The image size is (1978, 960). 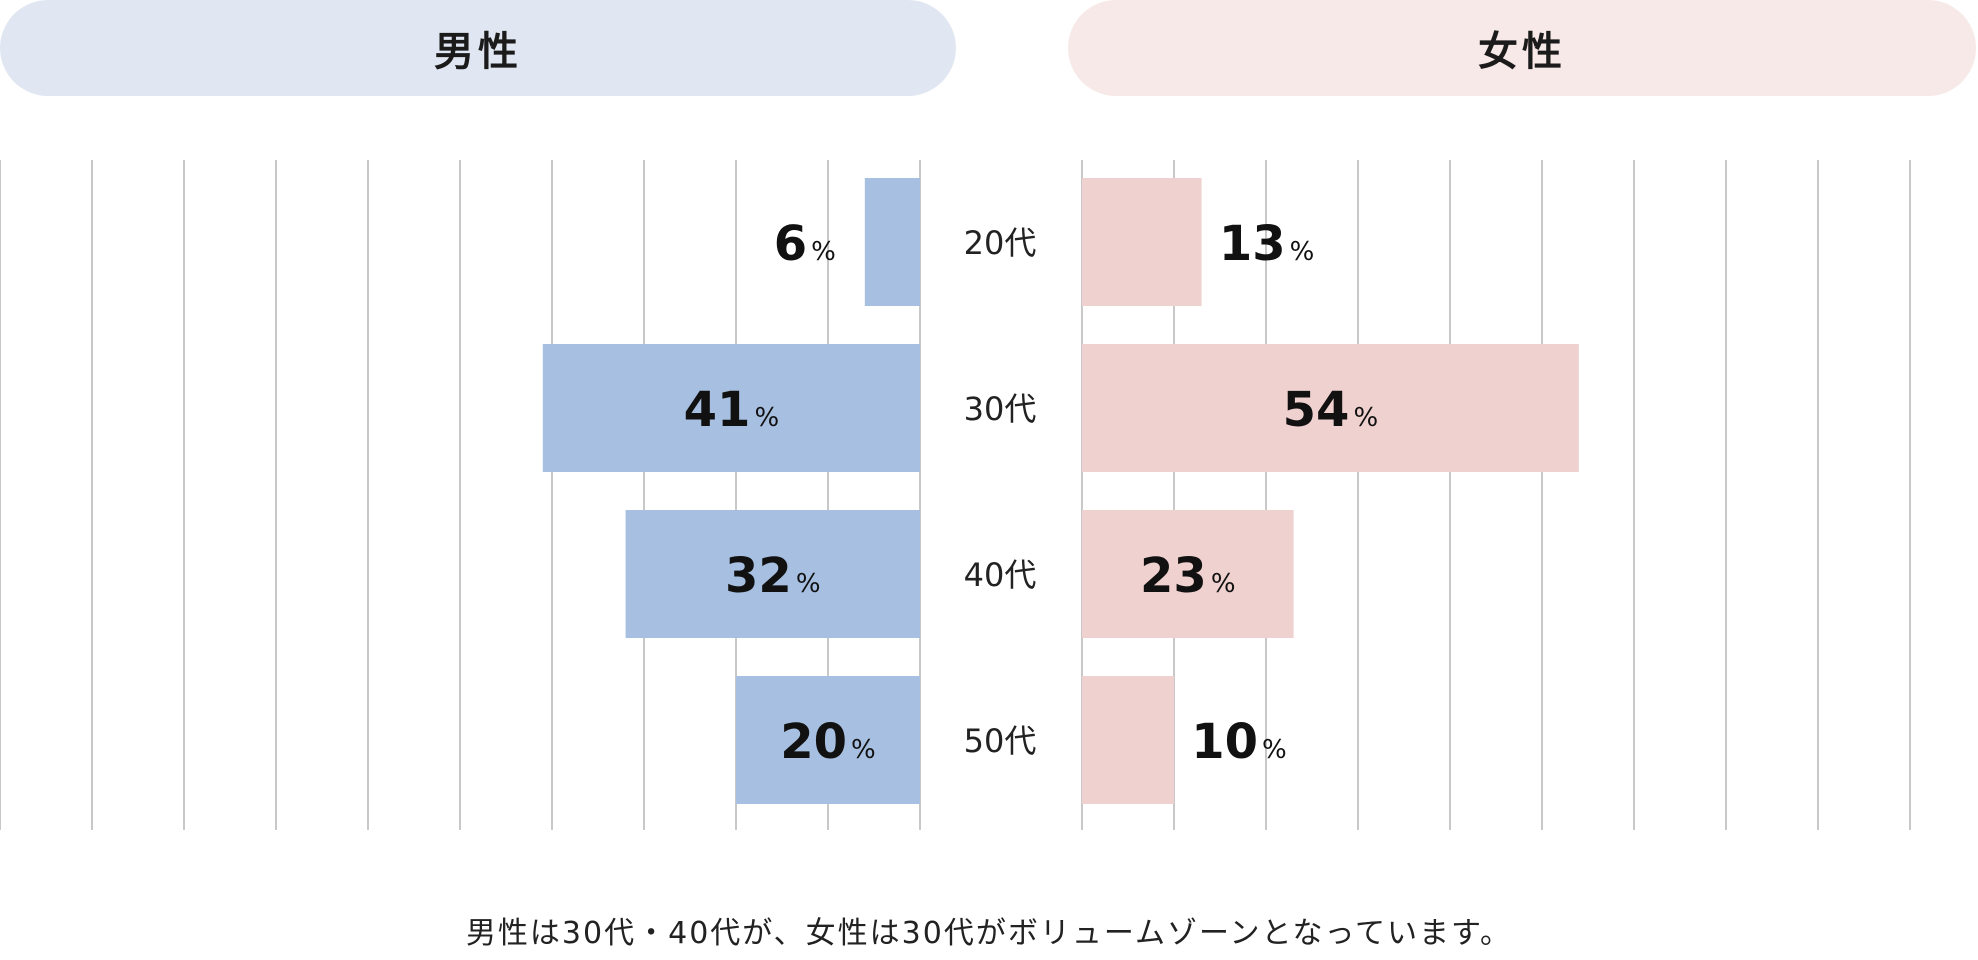 I want to click on female-value-label-2-value: 23, so click(x=1173, y=576).